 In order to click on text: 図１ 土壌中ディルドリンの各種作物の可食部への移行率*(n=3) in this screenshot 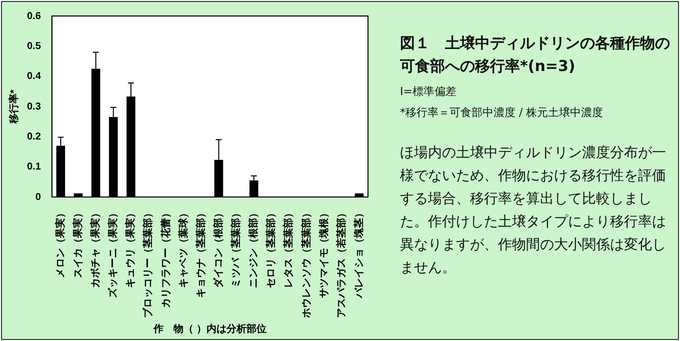, I will do `click(535, 55)`.